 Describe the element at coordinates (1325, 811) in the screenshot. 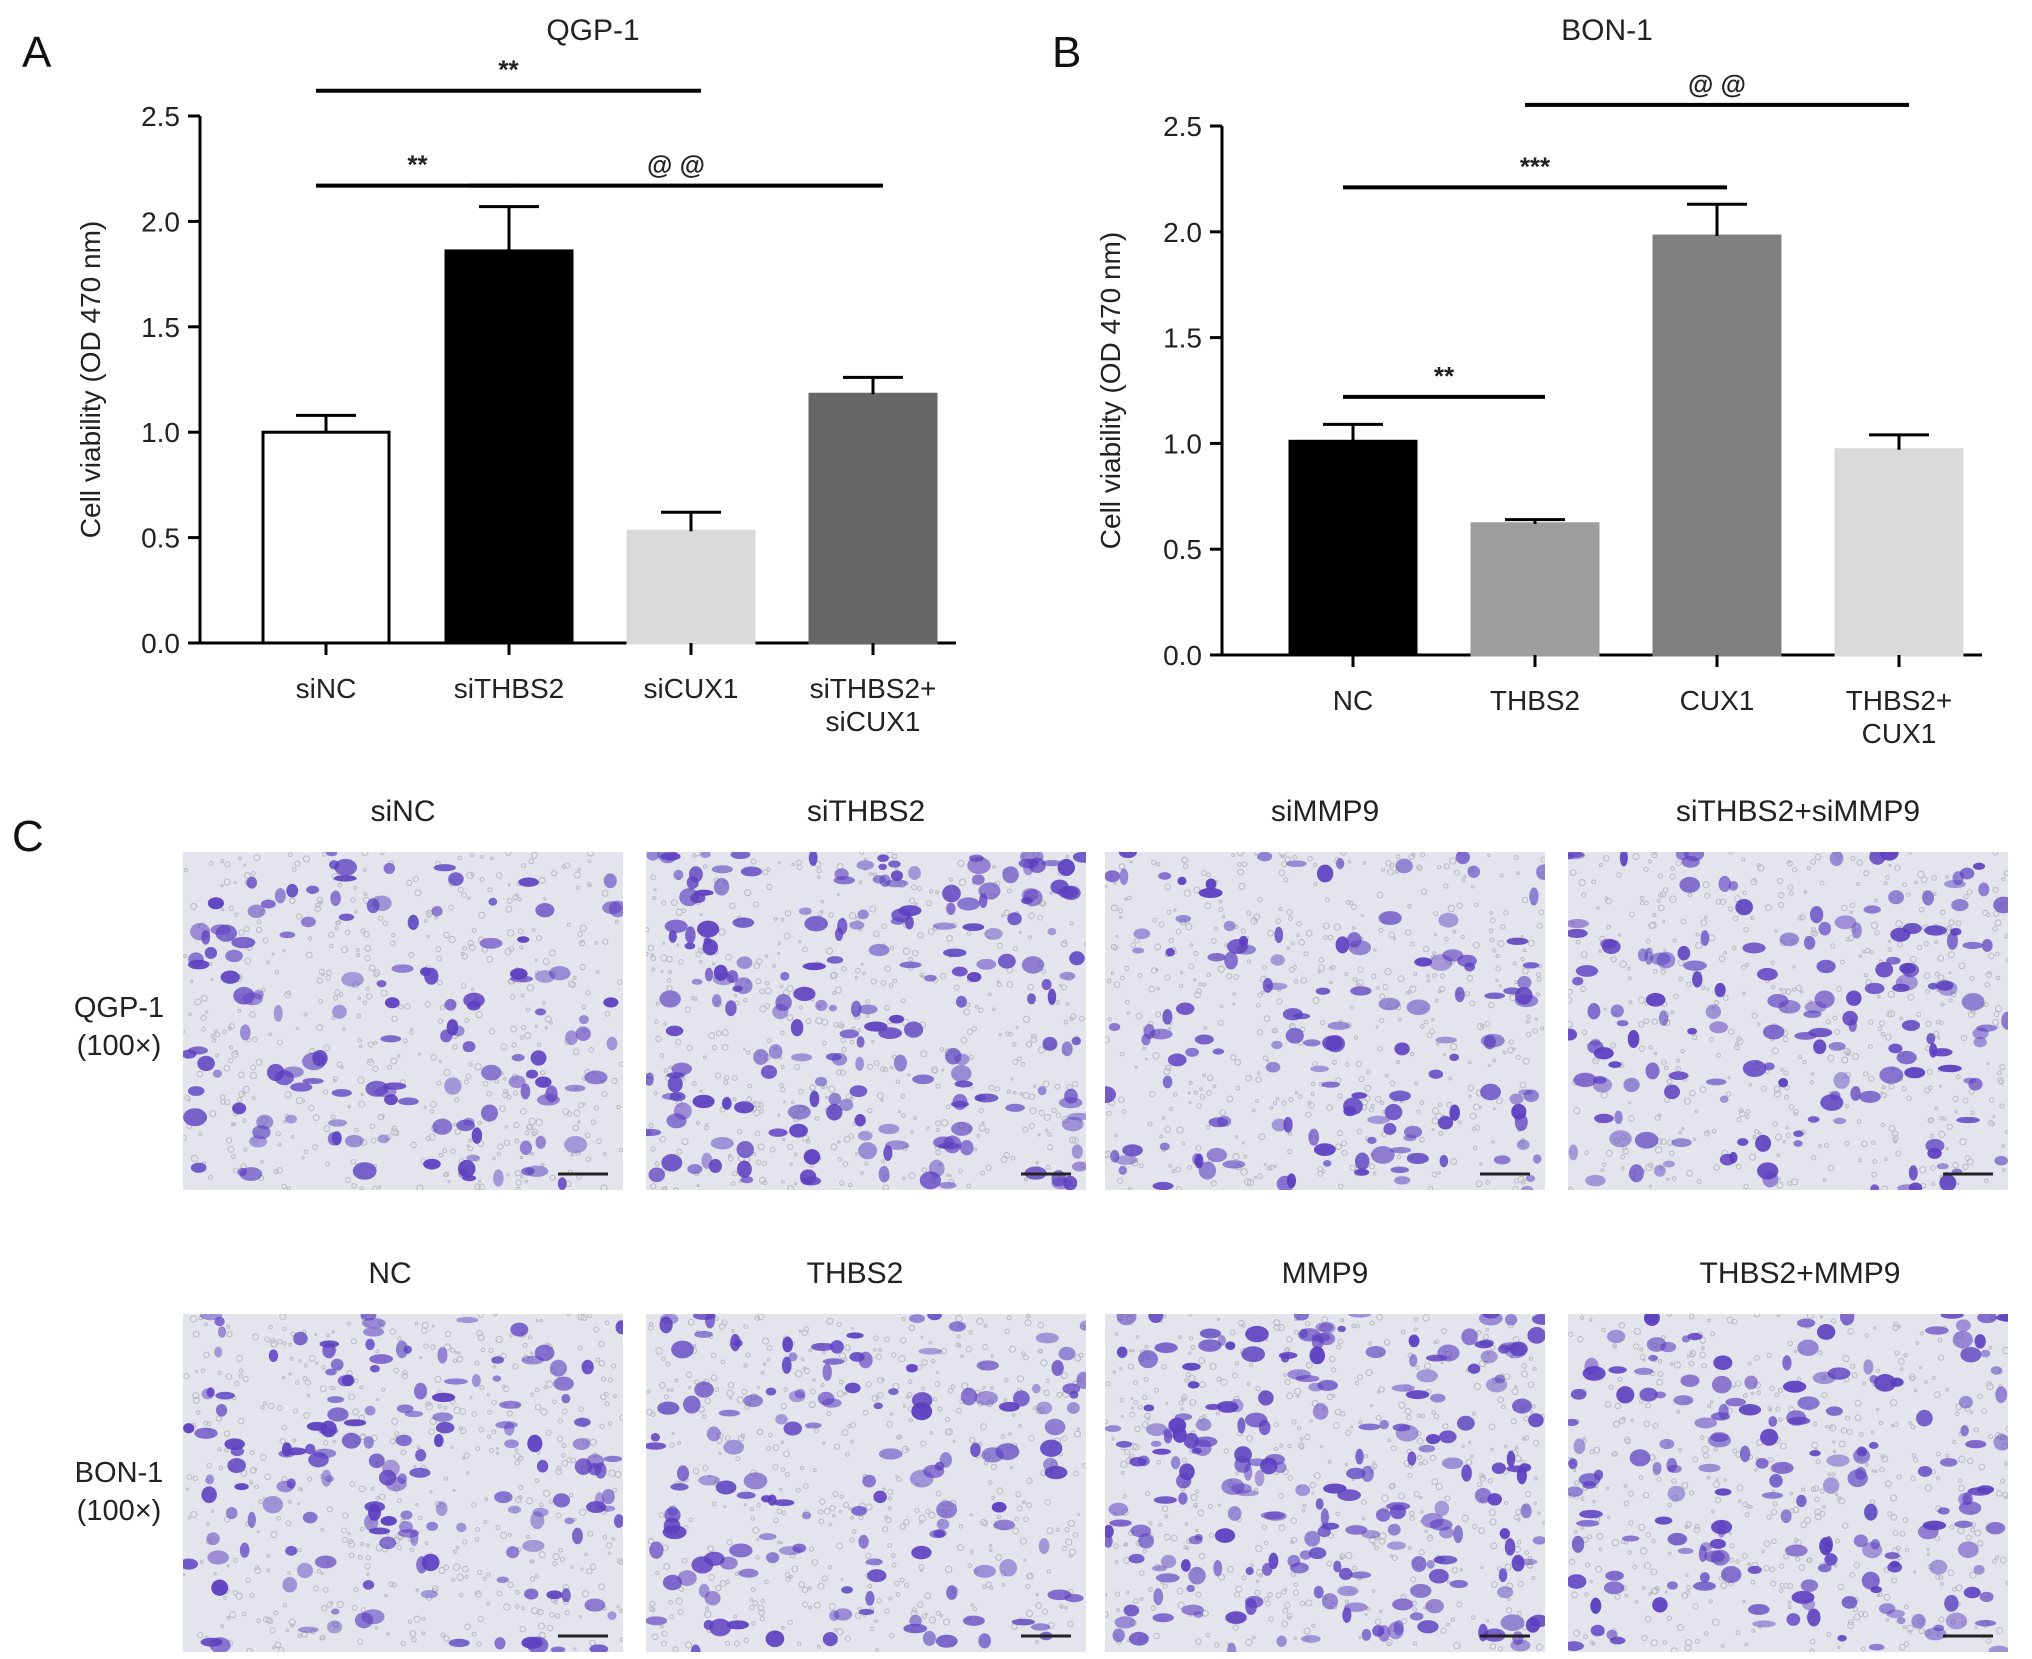

I see `column-label-simmp9: siMMP9` at that location.